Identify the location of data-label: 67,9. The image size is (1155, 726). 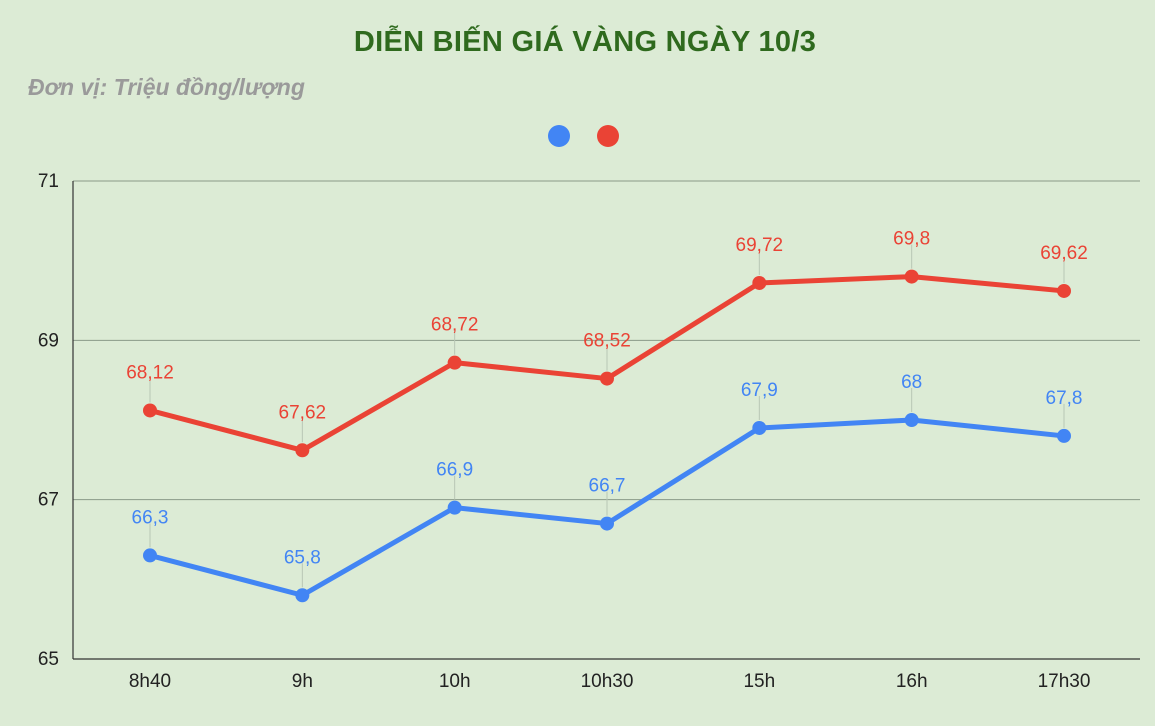
(759, 390).